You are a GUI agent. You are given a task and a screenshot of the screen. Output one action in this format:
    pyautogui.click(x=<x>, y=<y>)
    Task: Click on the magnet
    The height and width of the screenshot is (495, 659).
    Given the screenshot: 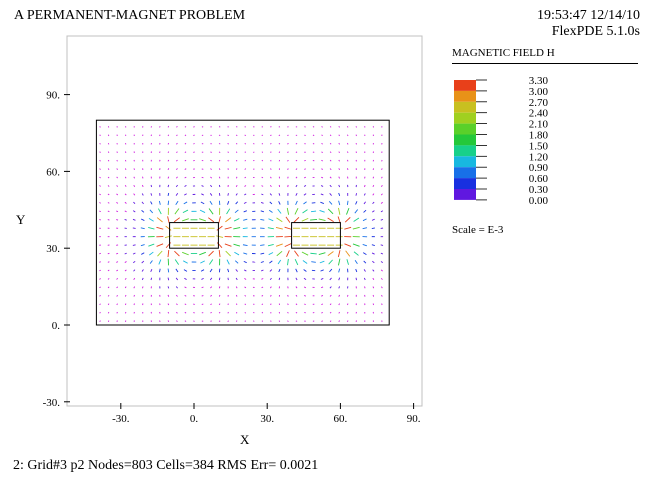 What is the action you would take?
    pyautogui.click(x=316, y=235)
    